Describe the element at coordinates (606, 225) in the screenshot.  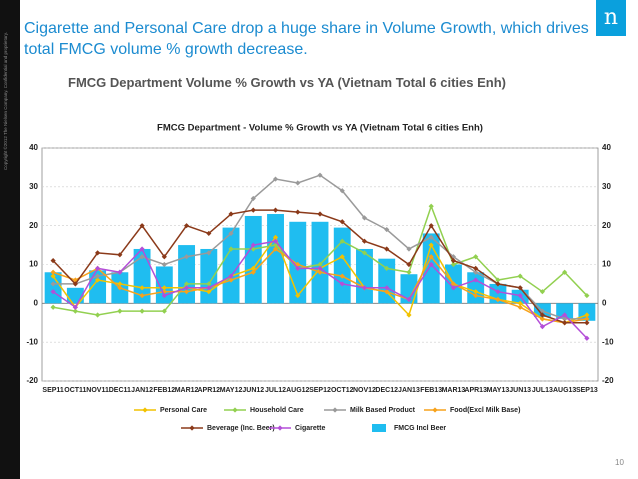
I see `y2-tick-label: 20` at that location.